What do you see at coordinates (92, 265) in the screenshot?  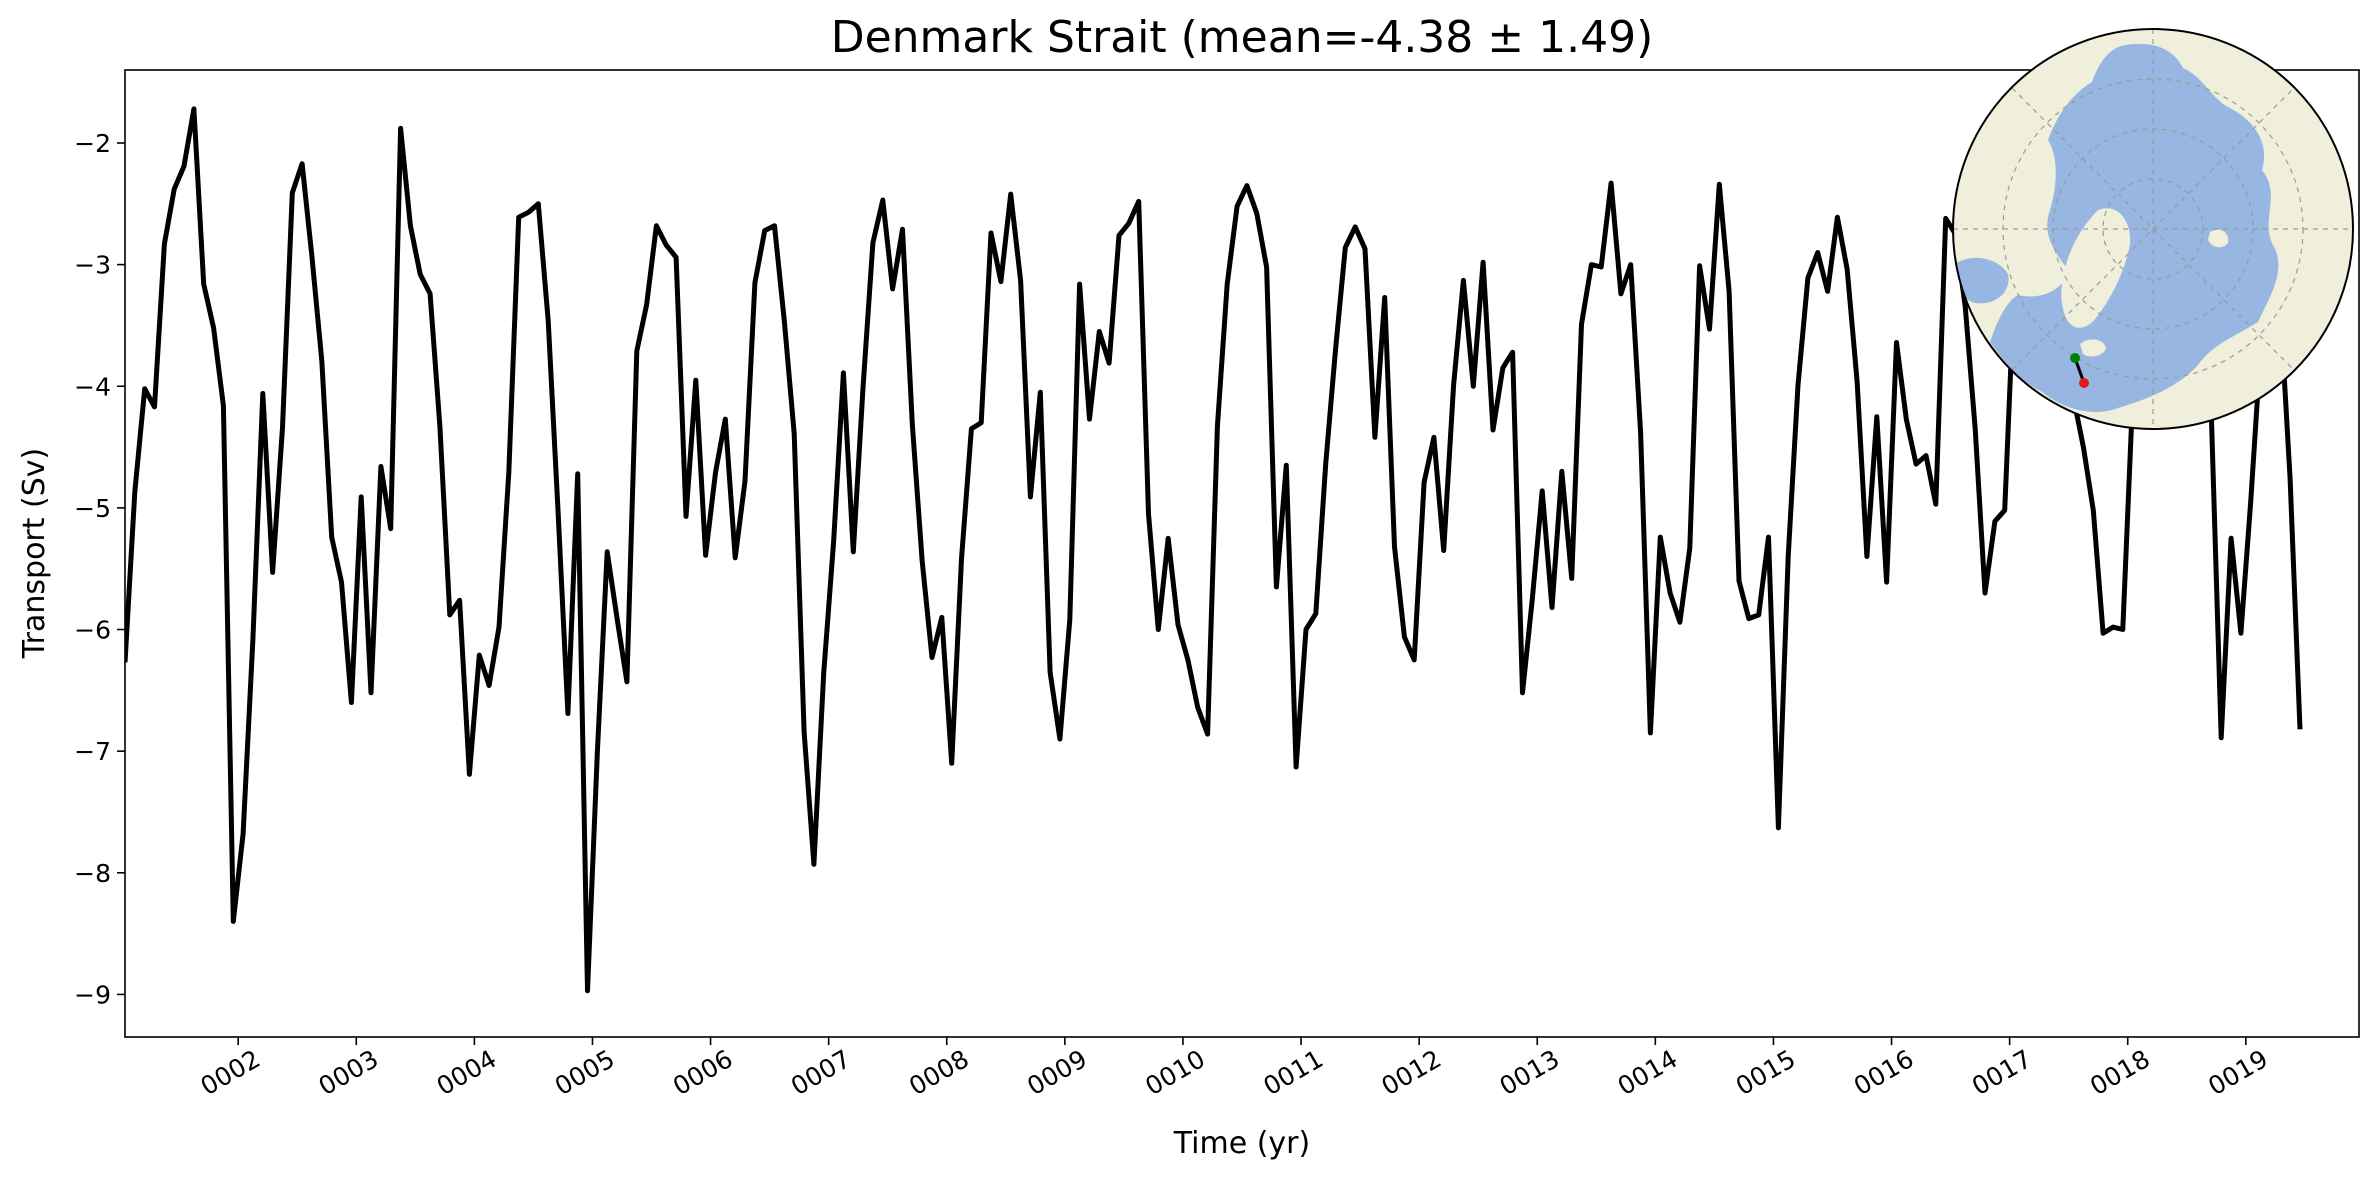 I see `y-tick-label: −3` at bounding box center [92, 265].